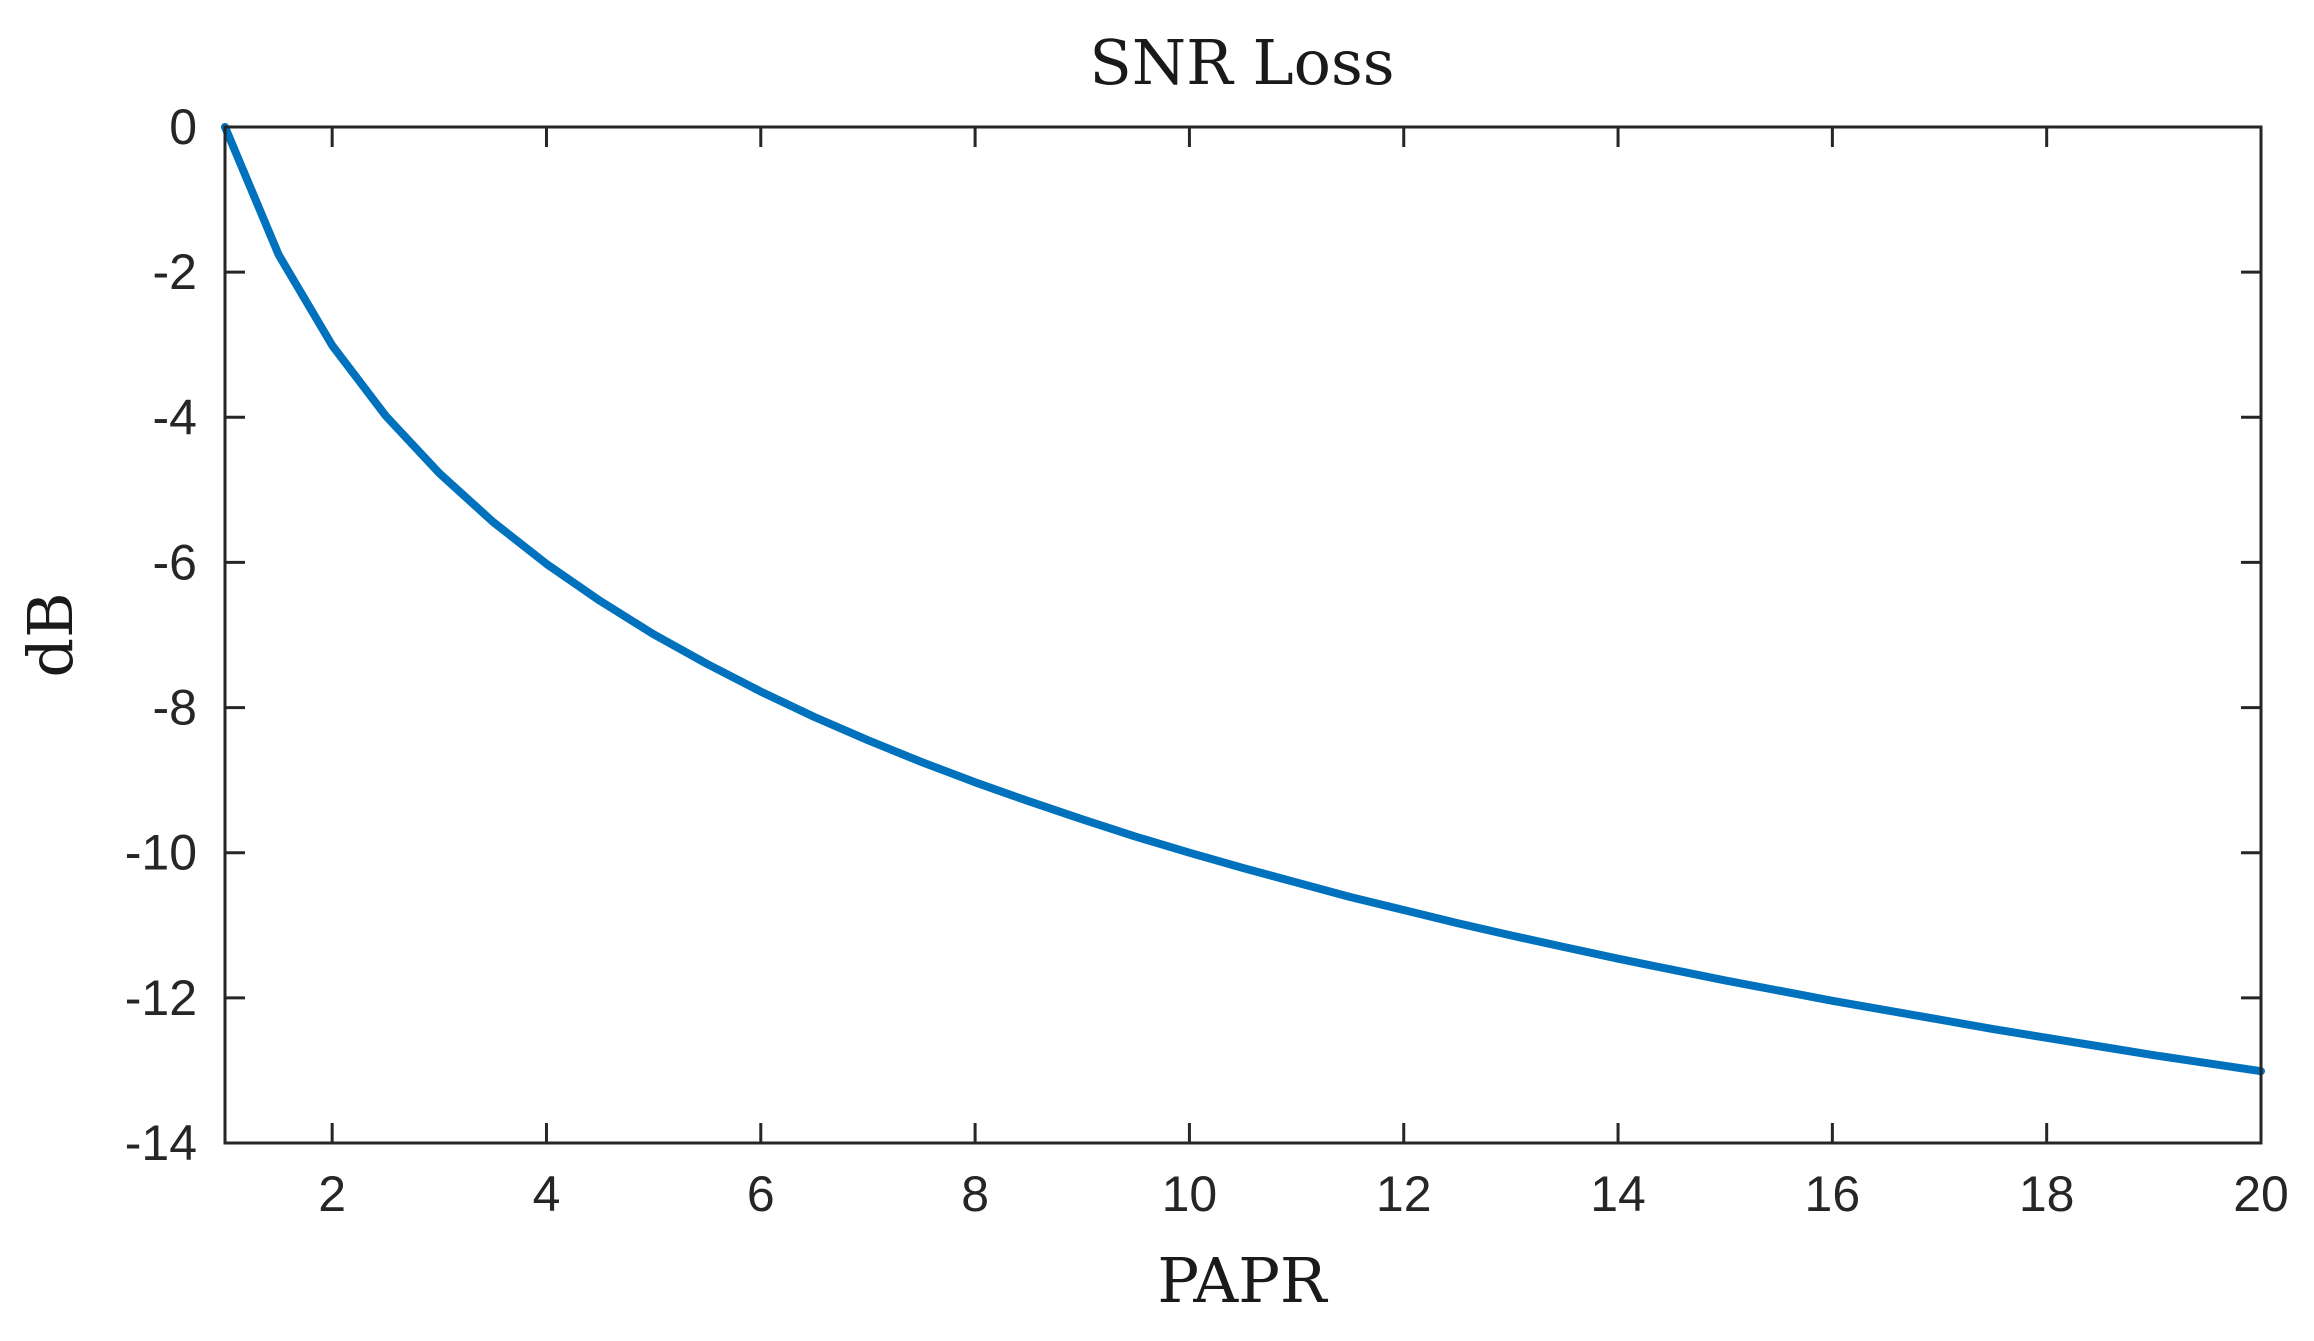  What do you see at coordinates (161, 635) in the screenshot?
I see `y-tick-labels: 0 -2 -4 -6 -8 -10 -12 -14` at bounding box center [161, 635].